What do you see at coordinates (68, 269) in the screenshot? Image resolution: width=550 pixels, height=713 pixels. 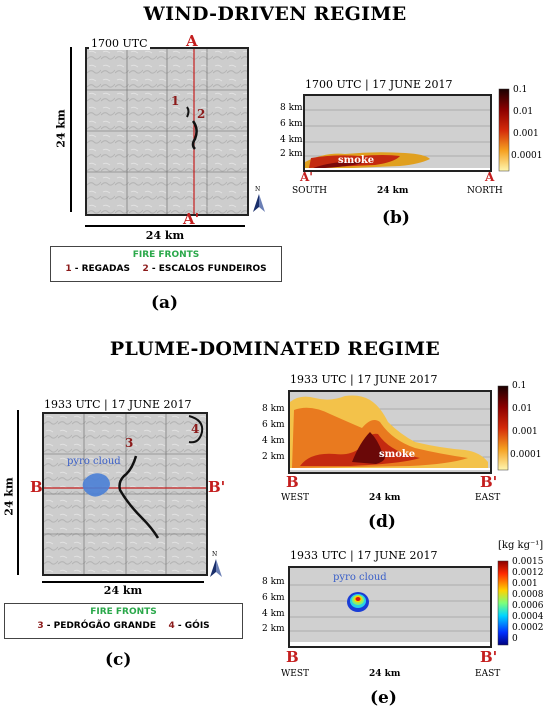 I see `legend-num-1: 1` at bounding box center [68, 269].